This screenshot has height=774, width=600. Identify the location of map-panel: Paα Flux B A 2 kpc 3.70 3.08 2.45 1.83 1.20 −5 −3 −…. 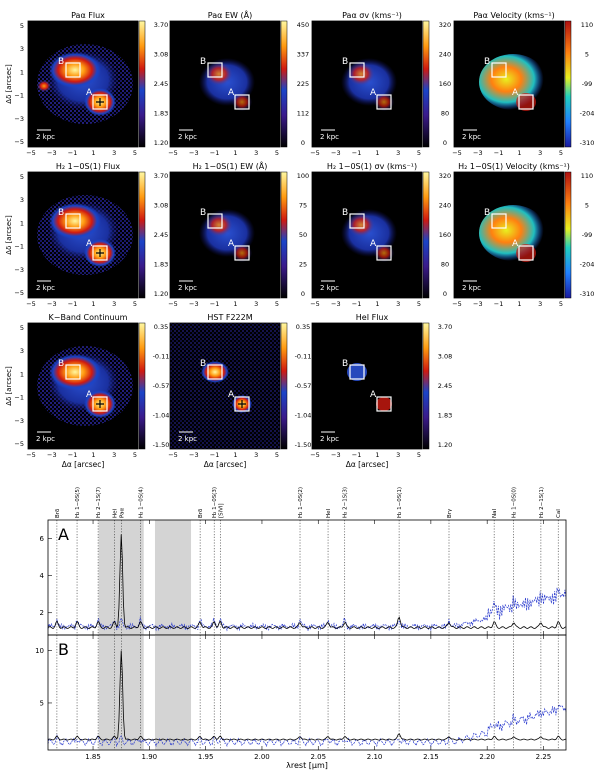
(86, 84).